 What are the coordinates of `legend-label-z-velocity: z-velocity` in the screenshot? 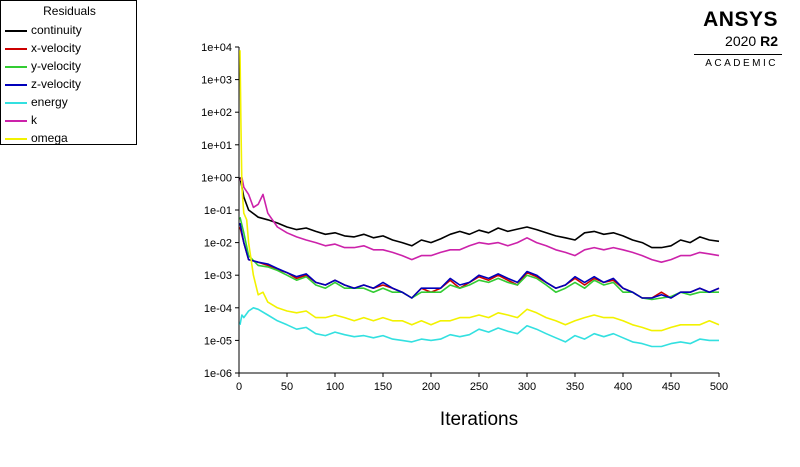 It's located at (56, 84).